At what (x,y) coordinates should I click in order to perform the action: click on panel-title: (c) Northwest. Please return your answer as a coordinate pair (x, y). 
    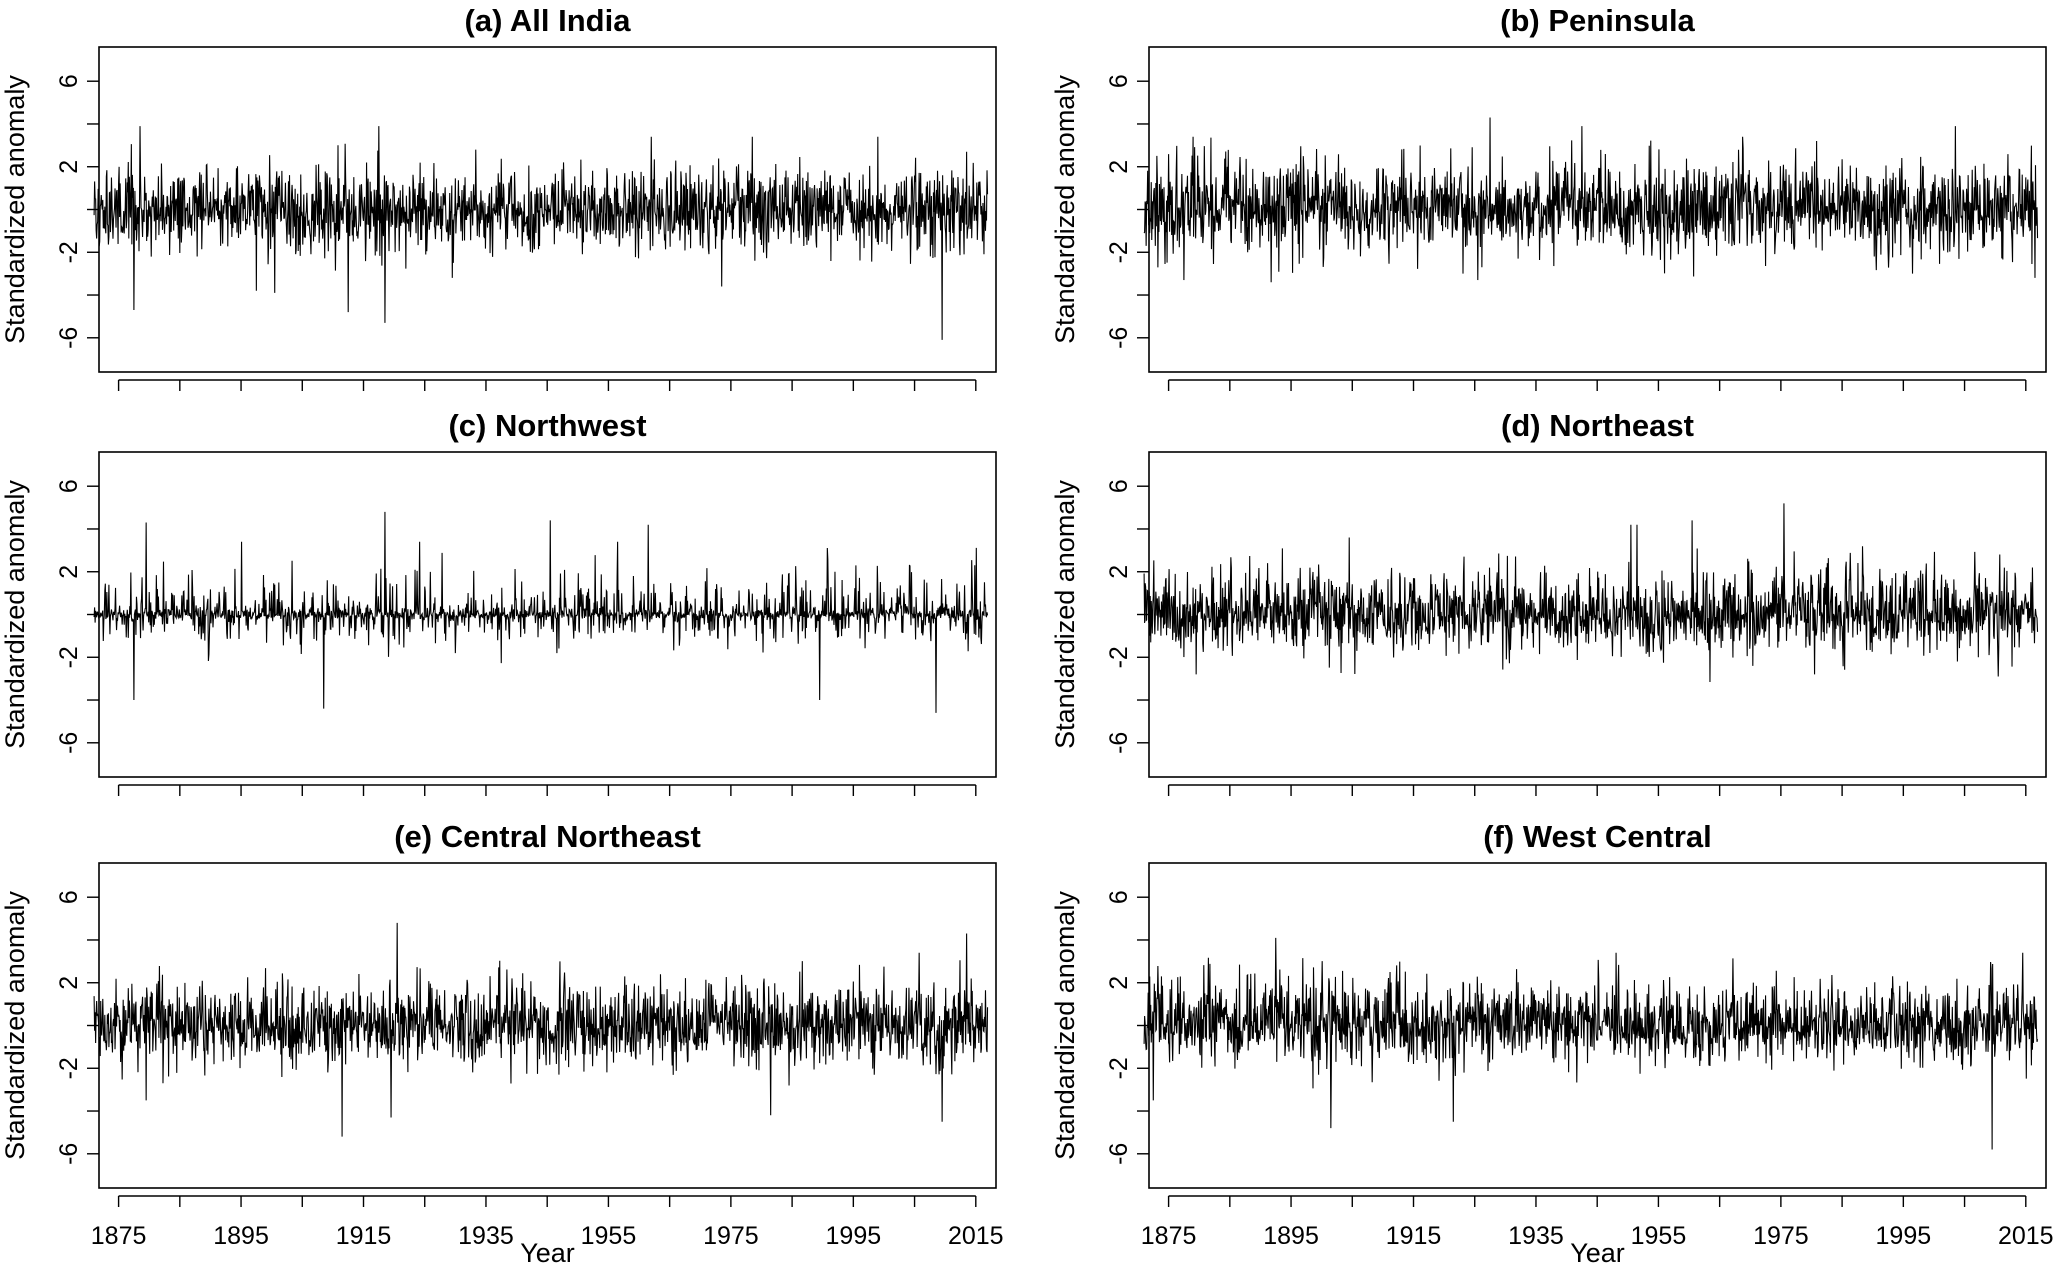
    Looking at the image, I should click on (547, 425).